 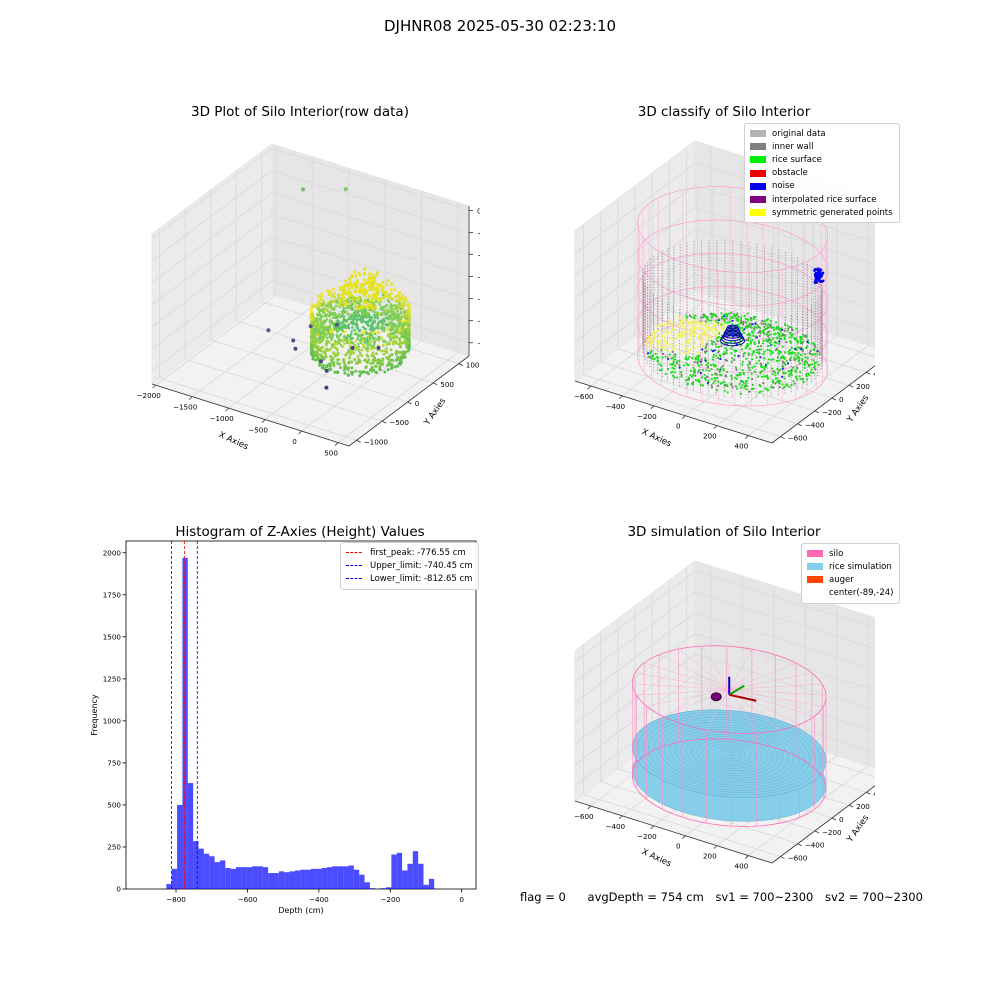 I want to click on x-tick-label: −600, so click(x=584, y=816).